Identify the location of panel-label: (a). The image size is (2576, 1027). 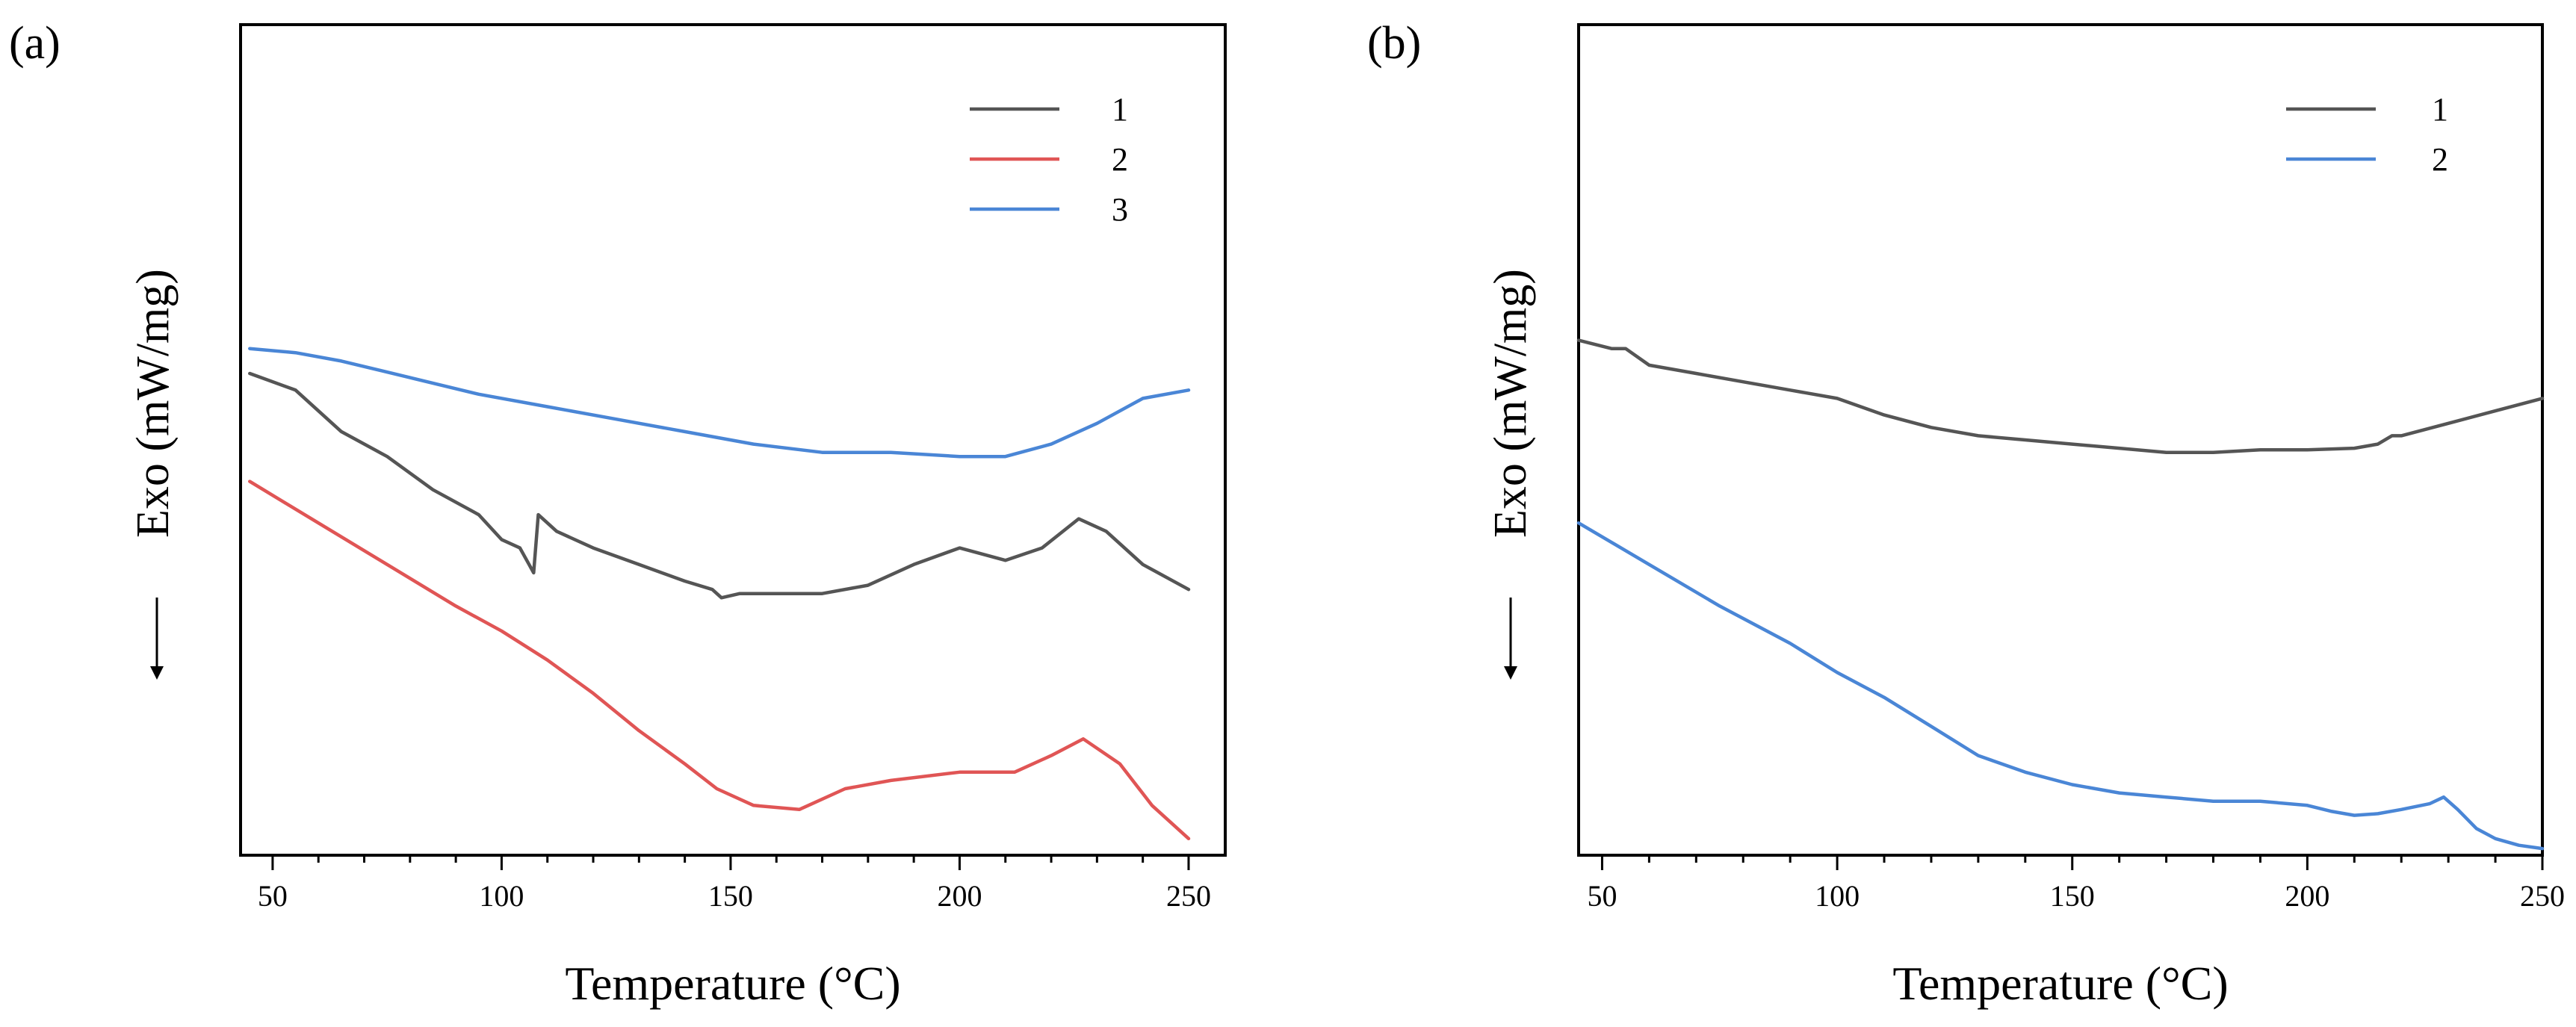
(35, 43).